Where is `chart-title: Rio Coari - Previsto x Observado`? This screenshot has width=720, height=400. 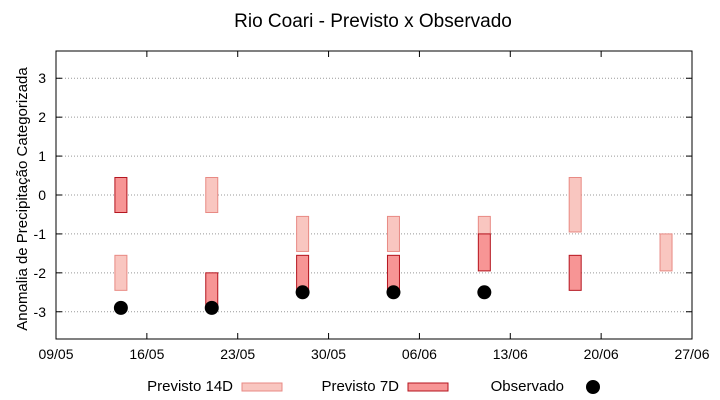
chart-title: Rio Coari - Previsto x Observado is located at coordinates (373, 21).